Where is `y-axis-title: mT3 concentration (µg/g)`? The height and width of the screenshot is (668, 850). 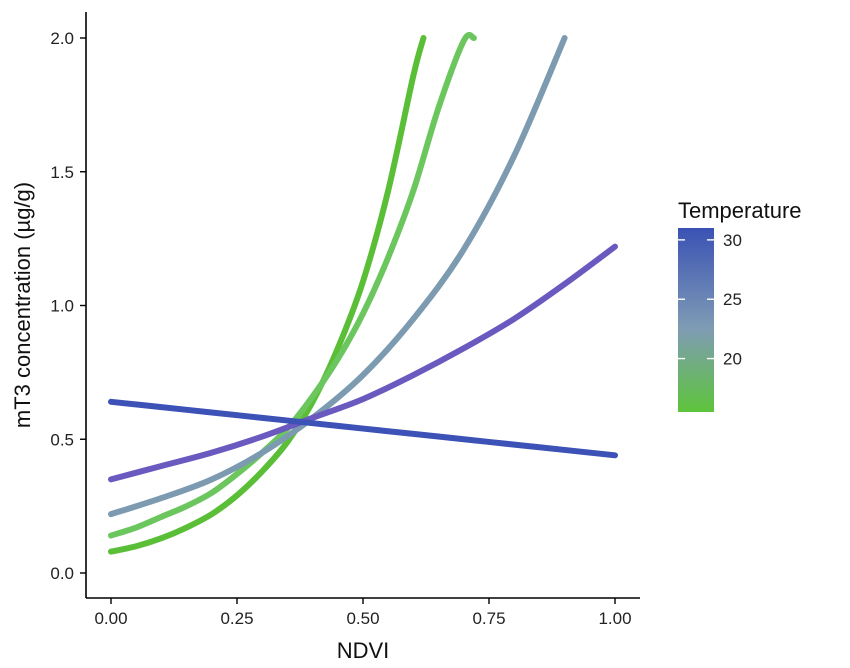 y-axis-title: mT3 concentration (µg/g) is located at coordinates (22, 305).